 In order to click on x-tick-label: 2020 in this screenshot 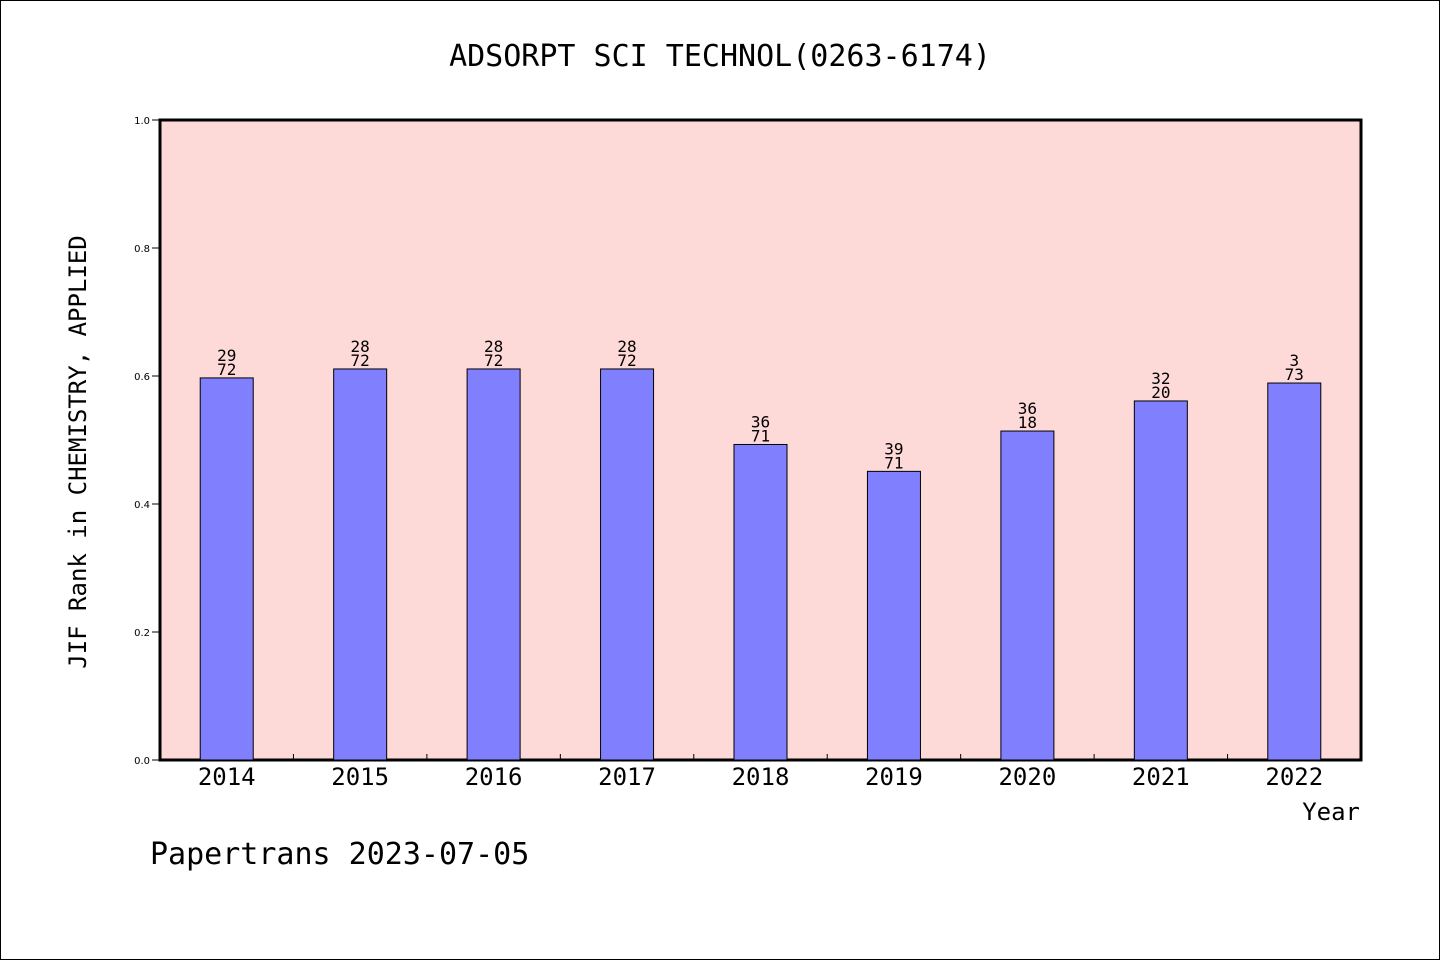, I will do `click(1027, 777)`.